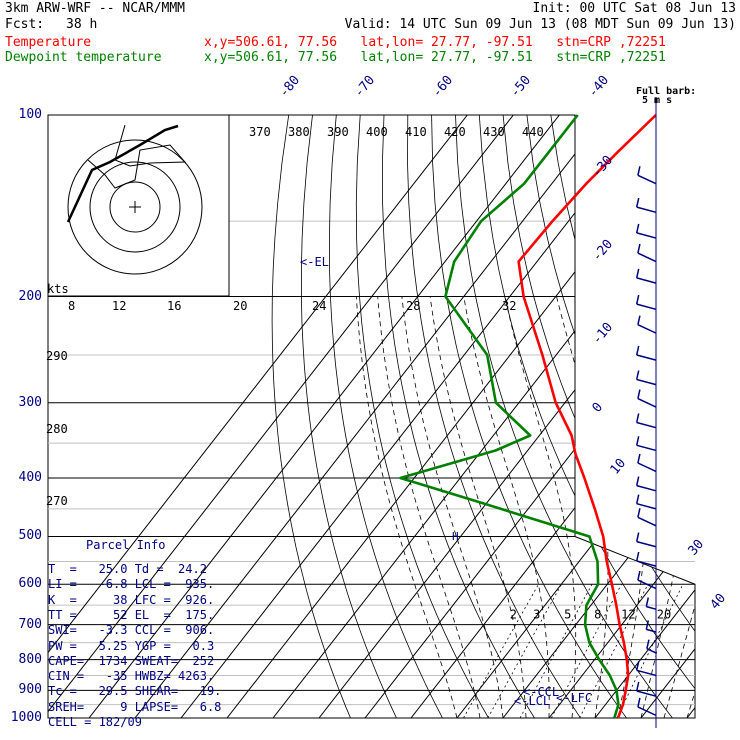 The image size is (740, 740). I want to click on theta-label: 420, so click(455, 132).